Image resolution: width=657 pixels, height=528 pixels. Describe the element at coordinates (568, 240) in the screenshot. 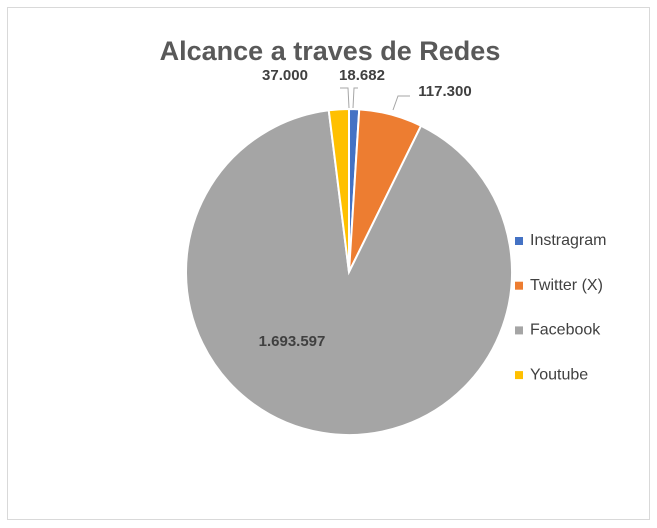

I see `legend-label: Instragram` at that location.